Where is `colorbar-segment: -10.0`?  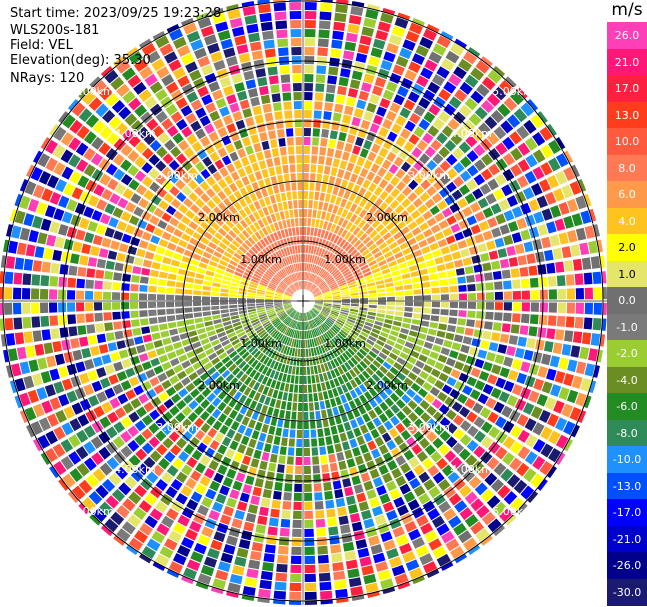 colorbar-segment: -10.0 is located at coordinates (627, 459).